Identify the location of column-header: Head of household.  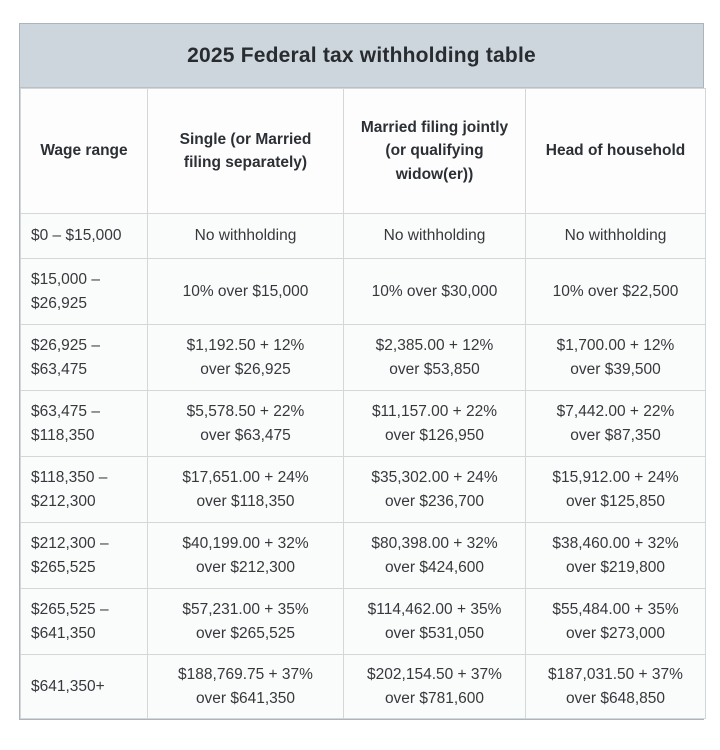
(615, 151).